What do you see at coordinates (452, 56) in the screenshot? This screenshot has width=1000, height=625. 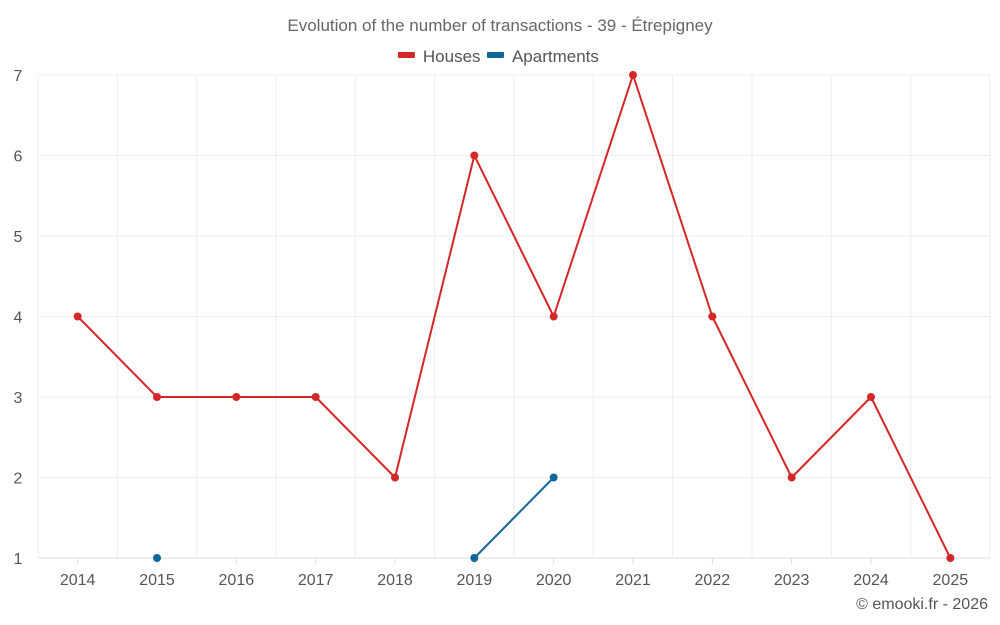 I see `legend-label-houses: Houses` at bounding box center [452, 56].